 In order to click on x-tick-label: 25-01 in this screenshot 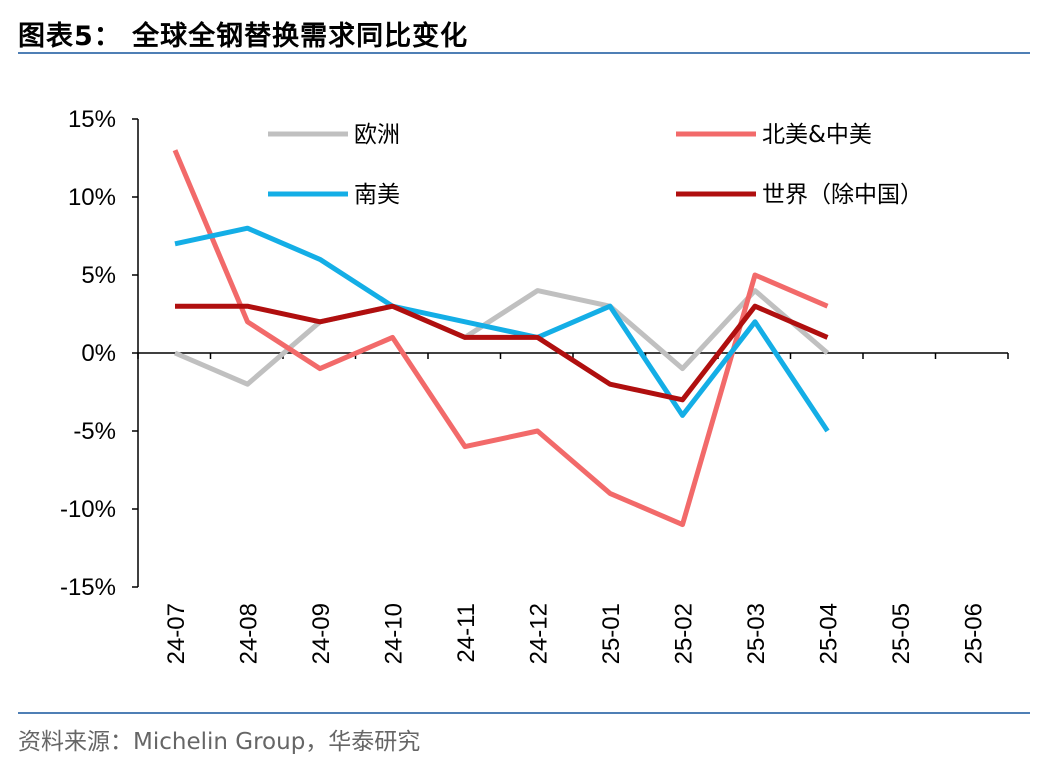, I will do `click(611, 633)`.